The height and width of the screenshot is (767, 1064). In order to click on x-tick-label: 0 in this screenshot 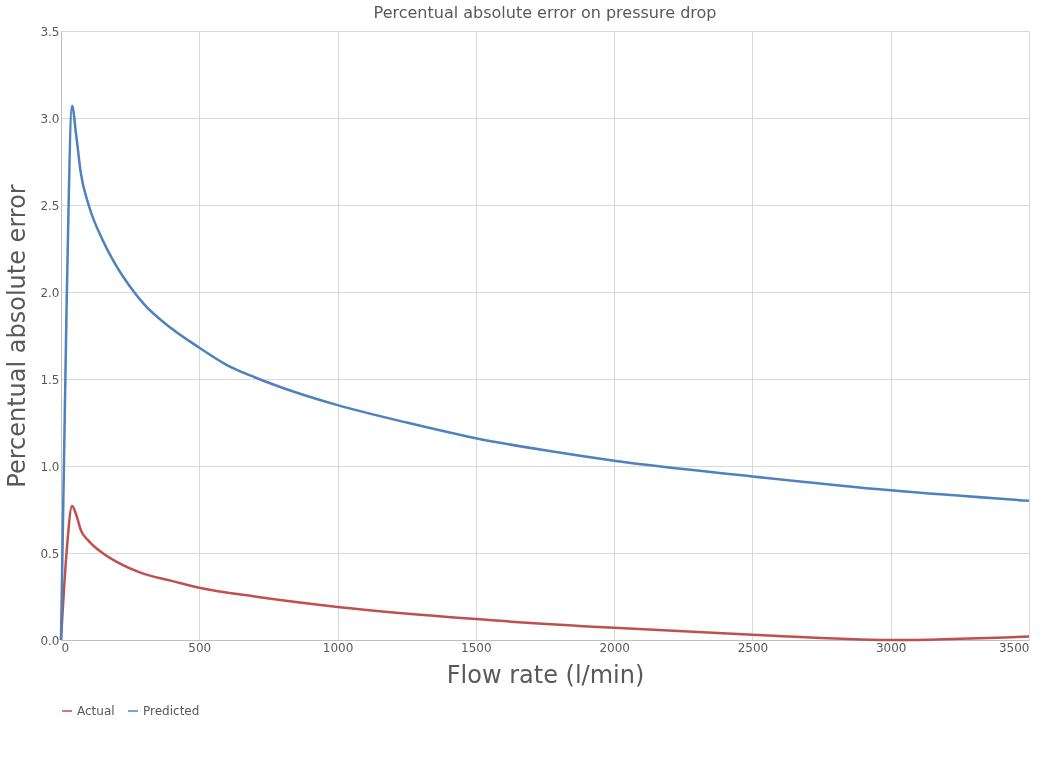, I will do `click(65, 647)`.